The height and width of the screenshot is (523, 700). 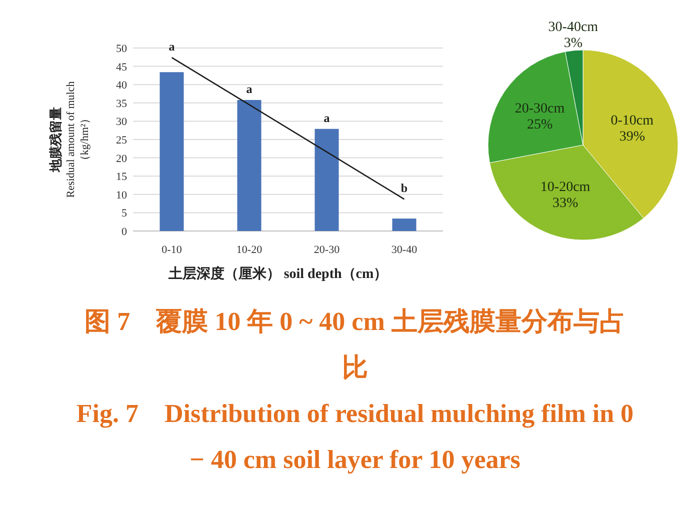 What do you see at coordinates (122, 67) in the screenshot?
I see `y-tick-label: 45` at bounding box center [122, 67].